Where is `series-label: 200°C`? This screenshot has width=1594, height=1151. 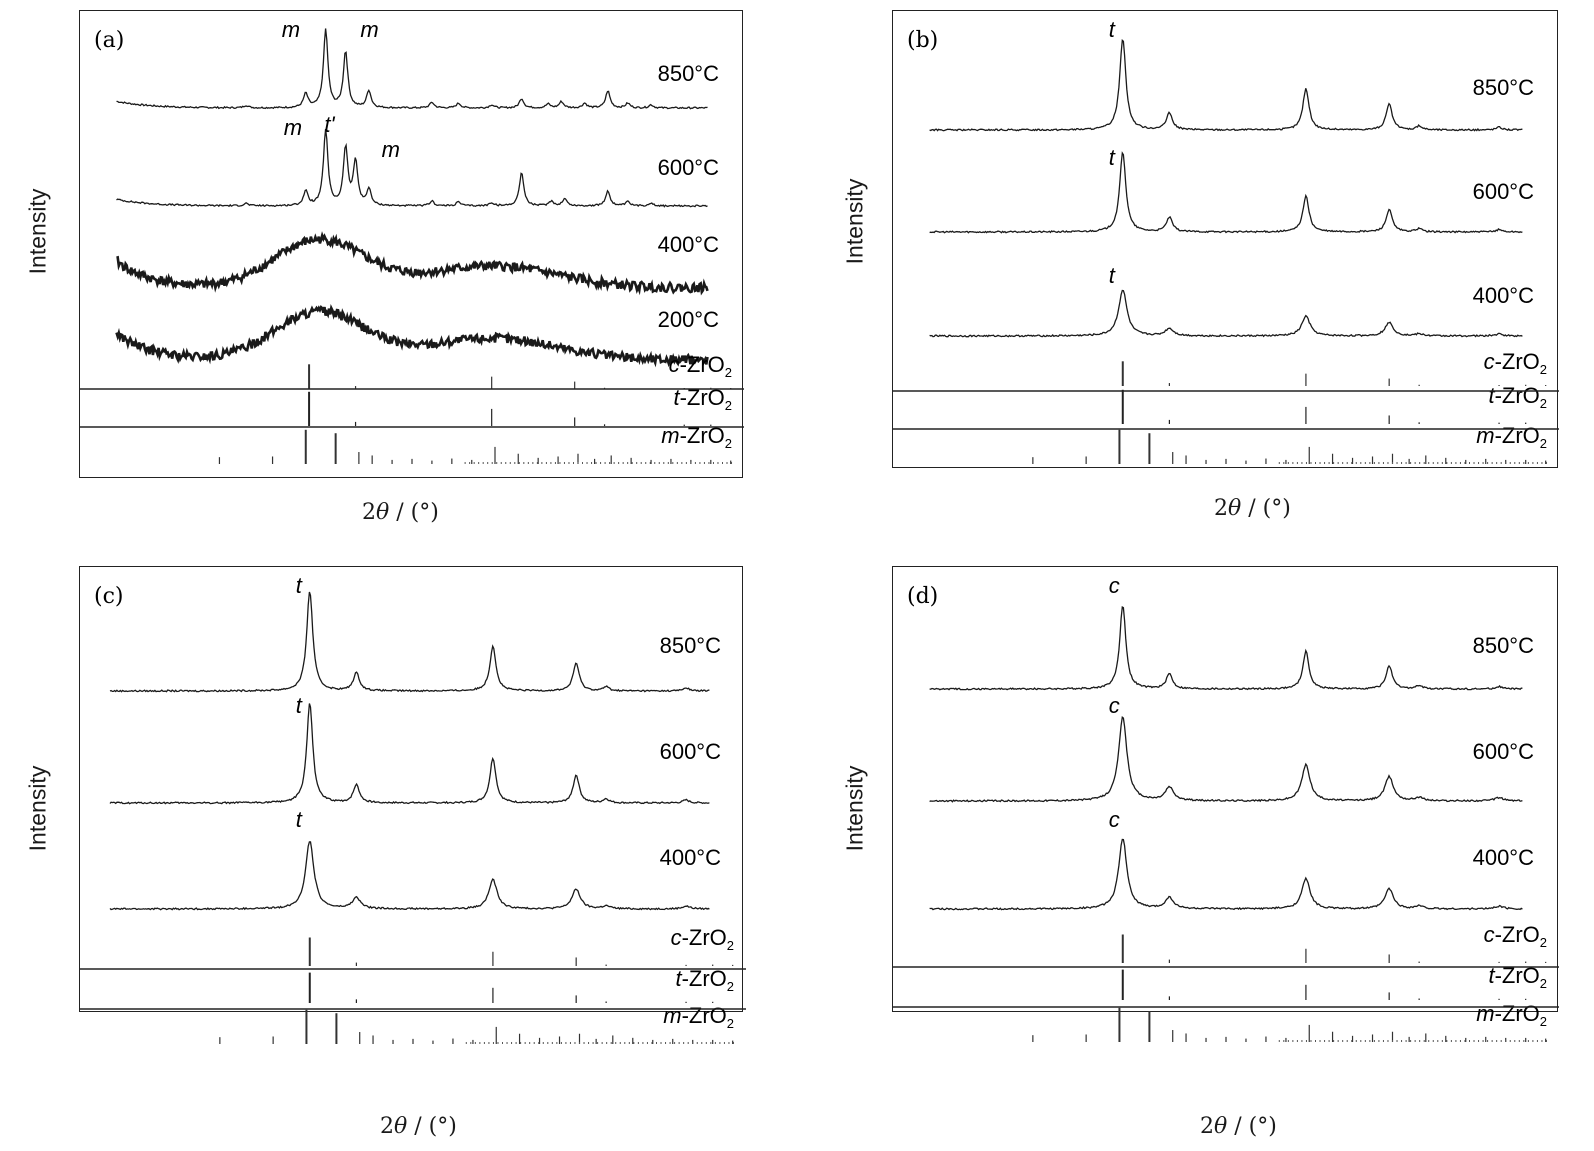 series-label: 200°C is located at coordinates (689, 319).